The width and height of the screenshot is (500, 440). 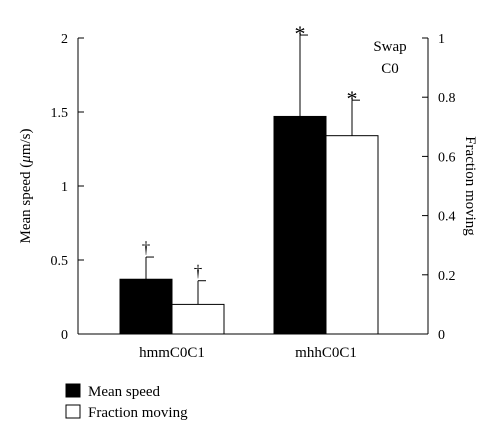 I want to click on right-tick-label: 0.6, so click(x=447, y=157).